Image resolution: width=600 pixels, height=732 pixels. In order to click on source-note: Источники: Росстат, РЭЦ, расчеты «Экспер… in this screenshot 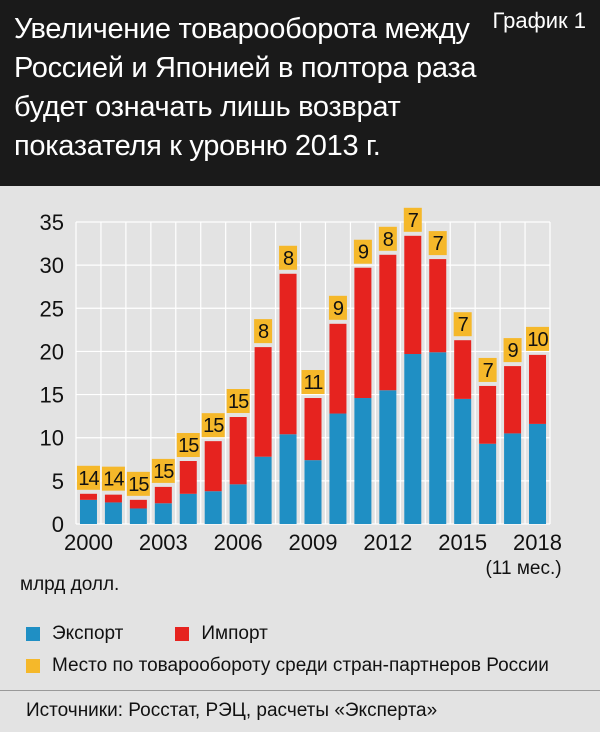, I will do `click(300, 711)`.